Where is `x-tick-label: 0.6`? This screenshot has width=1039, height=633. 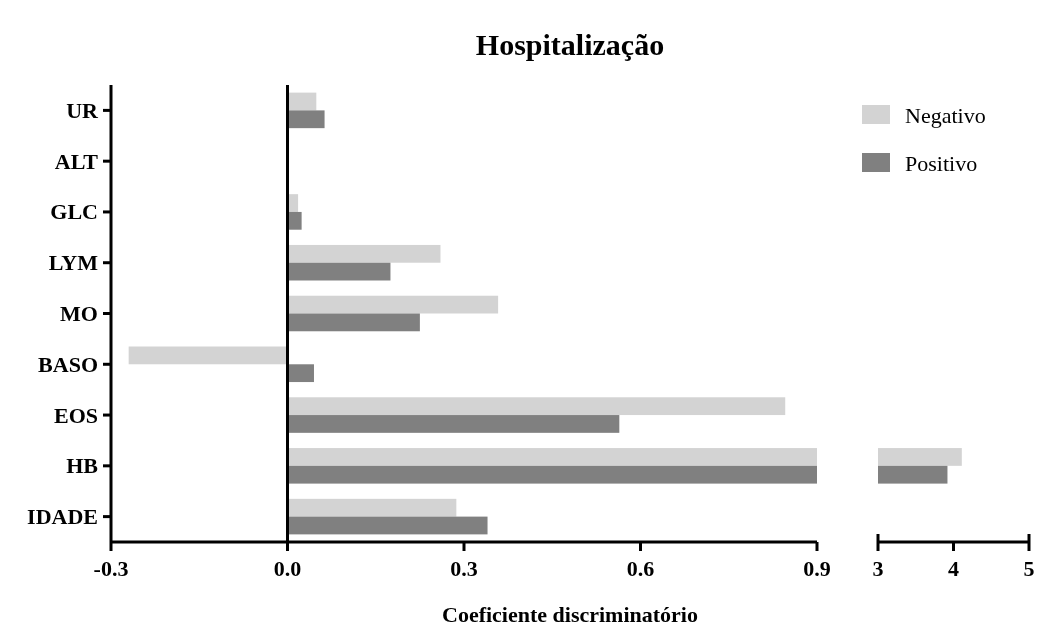
x-tick-label: 0.6 is located at coordinates (640, 568).